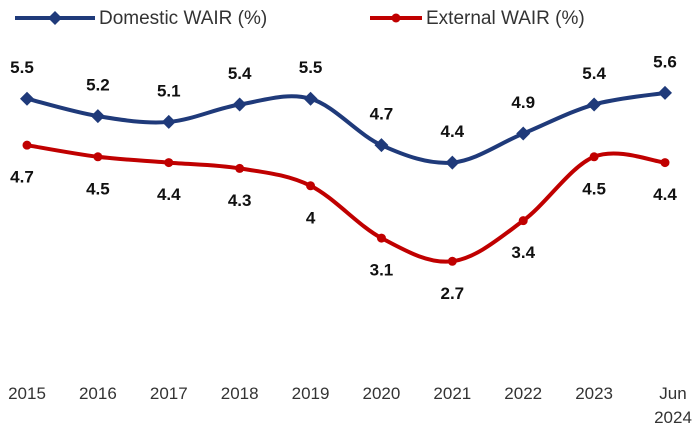 The height and width of the screenshot is (431, 696). I want to click on x-tick-label-line: 2019, so click(311, 393).